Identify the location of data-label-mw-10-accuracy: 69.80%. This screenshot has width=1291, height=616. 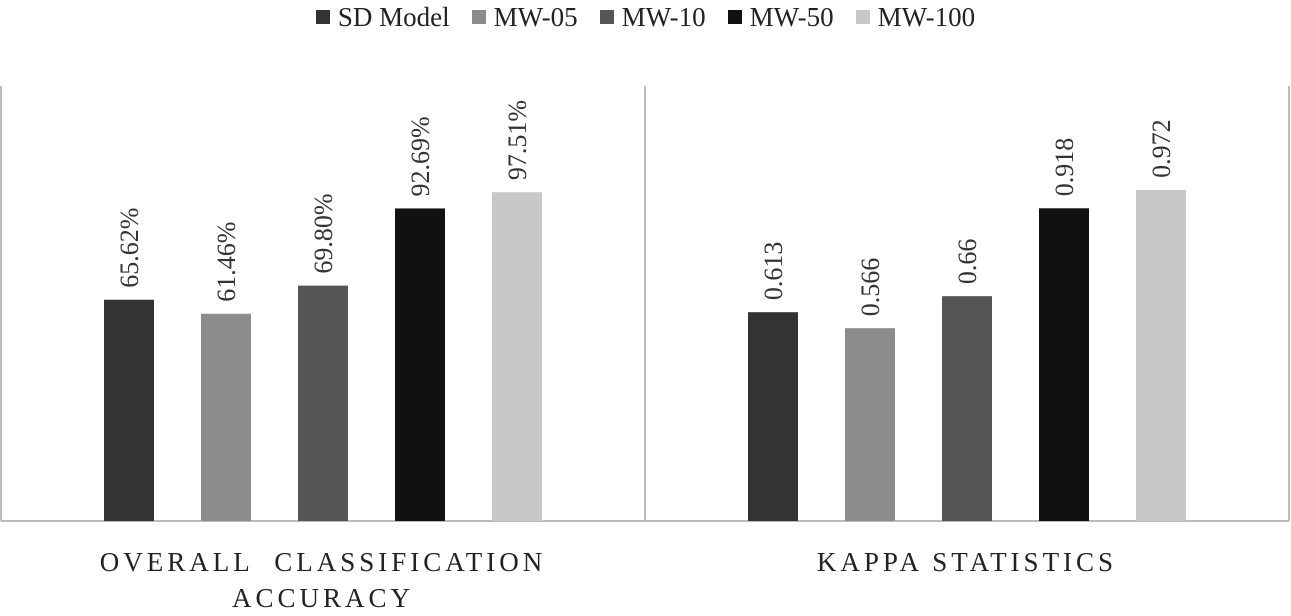
(323, 233).